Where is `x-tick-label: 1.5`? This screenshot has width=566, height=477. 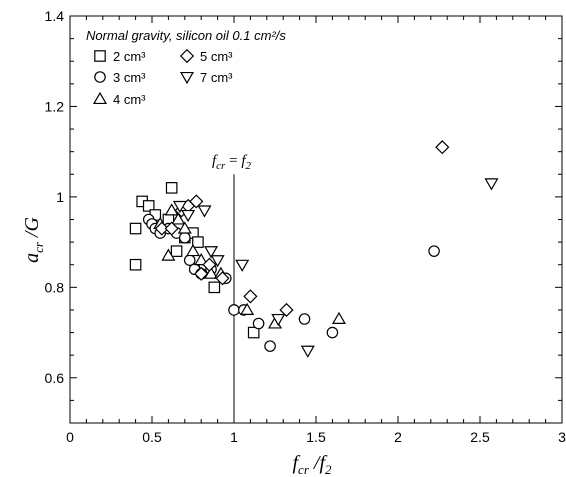 x-tick-label: 1.5 is located at coordinates (316, 437).